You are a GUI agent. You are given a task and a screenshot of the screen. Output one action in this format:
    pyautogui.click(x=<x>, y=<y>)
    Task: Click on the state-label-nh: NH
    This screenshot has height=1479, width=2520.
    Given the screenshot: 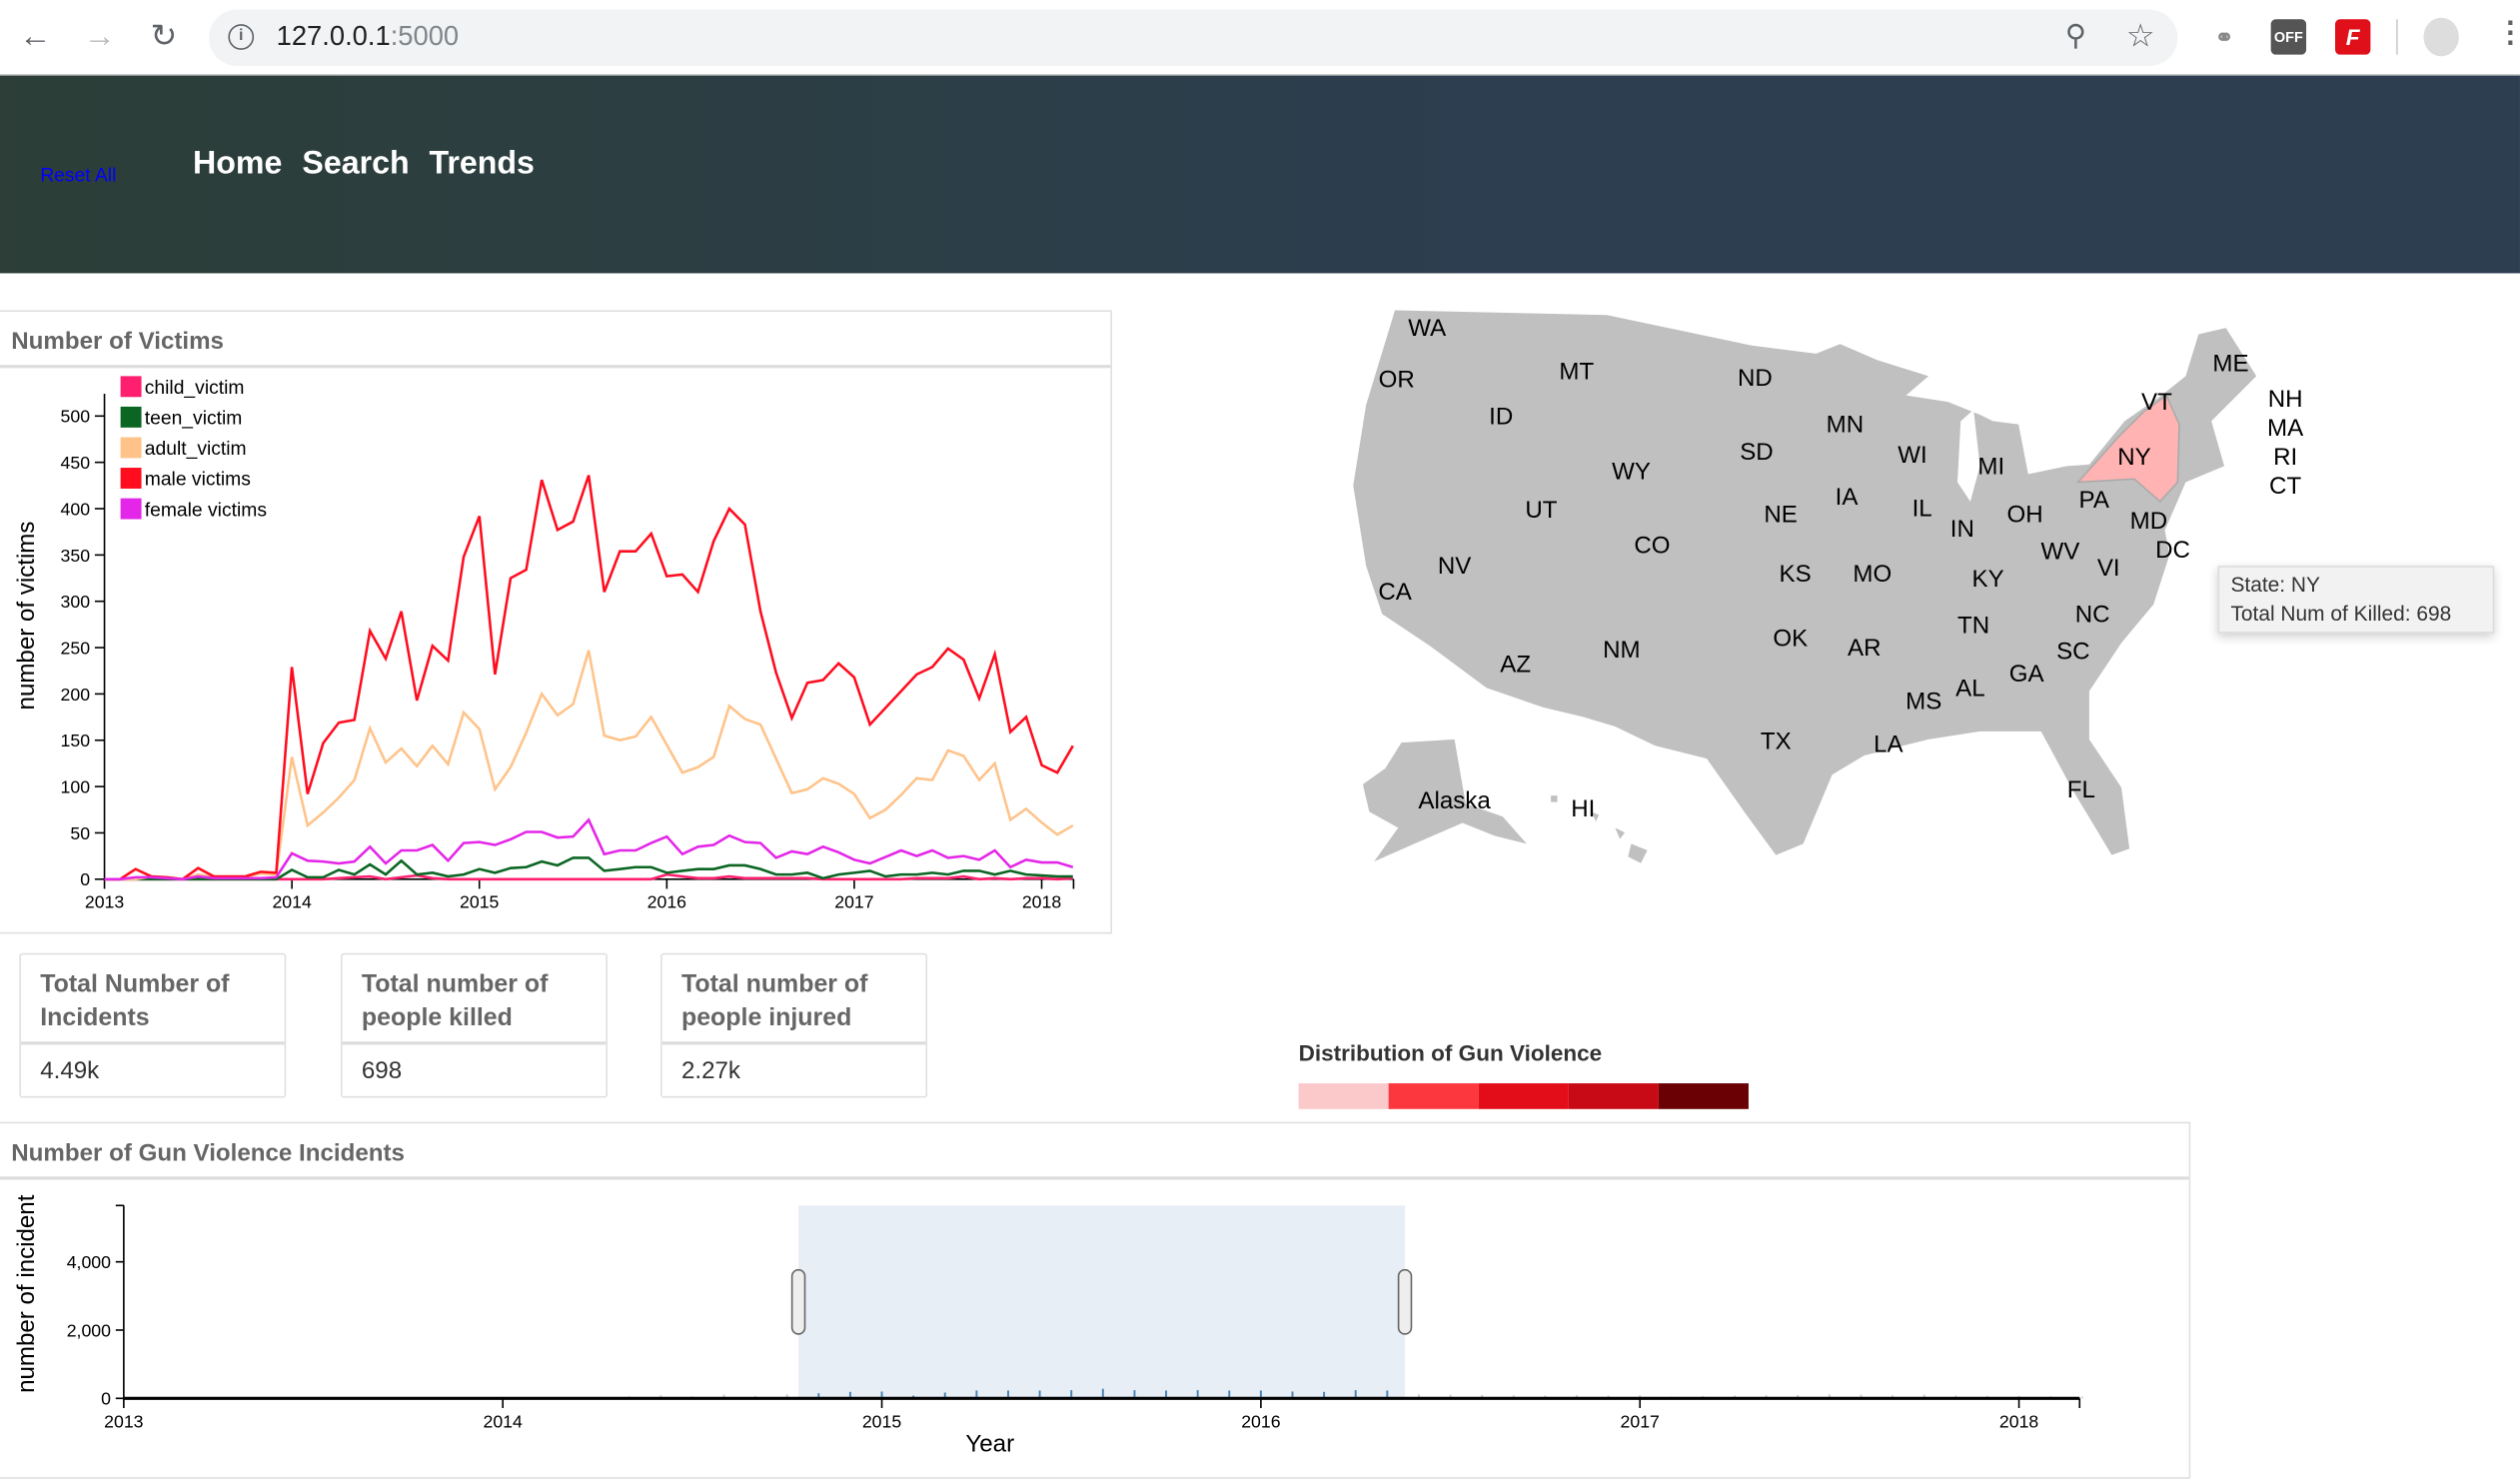 What is the action you would take?
    pyautogui.click(x=2285, y=399)
    